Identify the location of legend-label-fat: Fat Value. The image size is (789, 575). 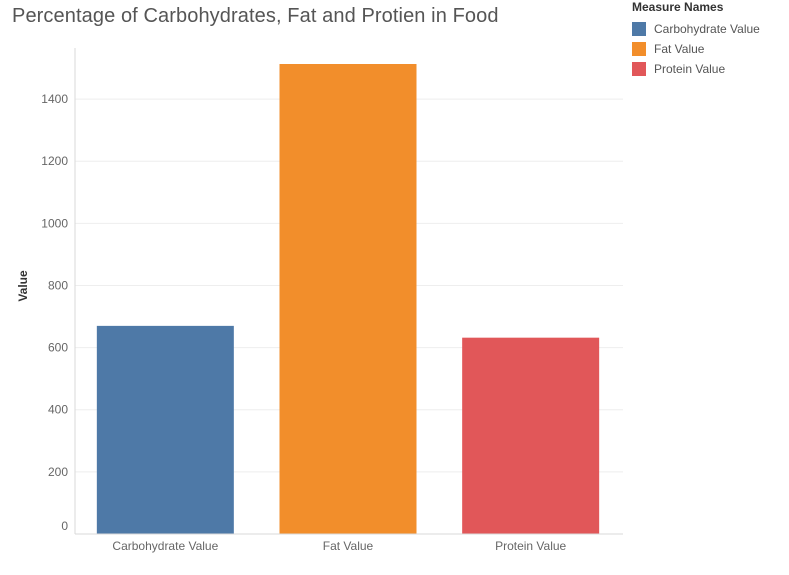
(679, 49).